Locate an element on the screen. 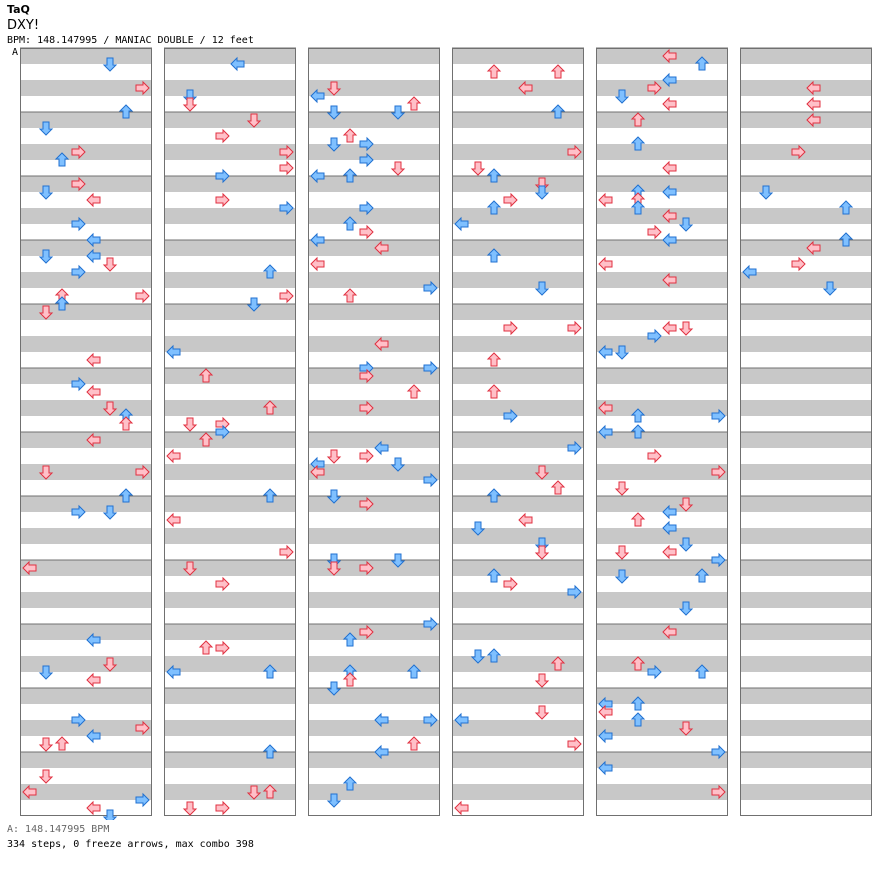  column-border is located at coordinates (86, 432).